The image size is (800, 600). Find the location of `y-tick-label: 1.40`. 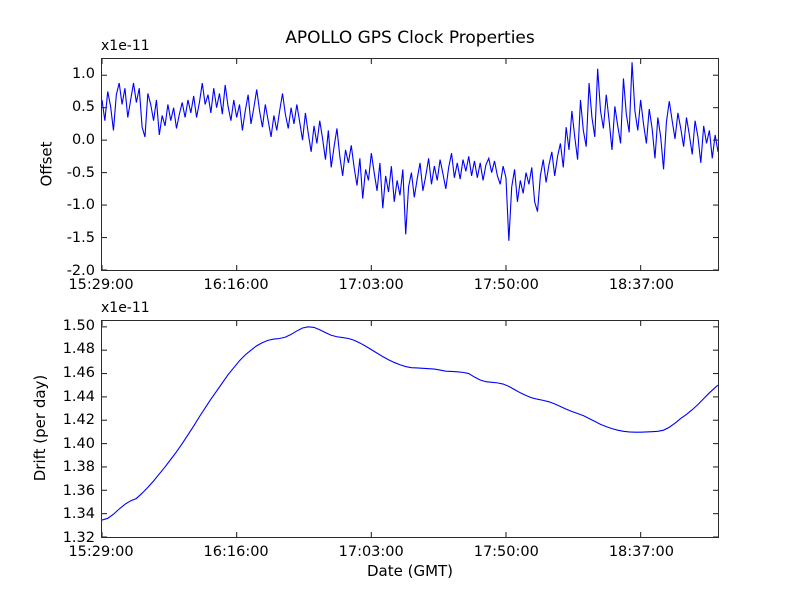

y-tick-label: 1.40 is located at coordinates (78, 443).